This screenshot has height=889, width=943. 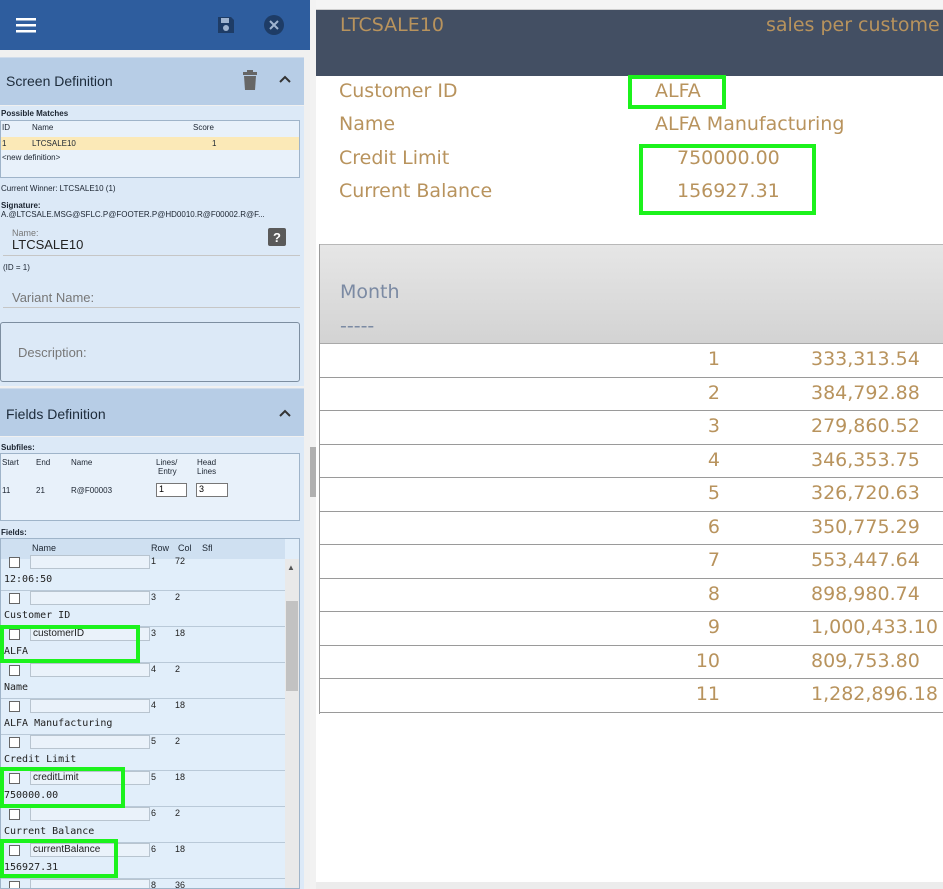 I want to click on field-row: 1 72 12:06:50, so click(x=143, y=573).